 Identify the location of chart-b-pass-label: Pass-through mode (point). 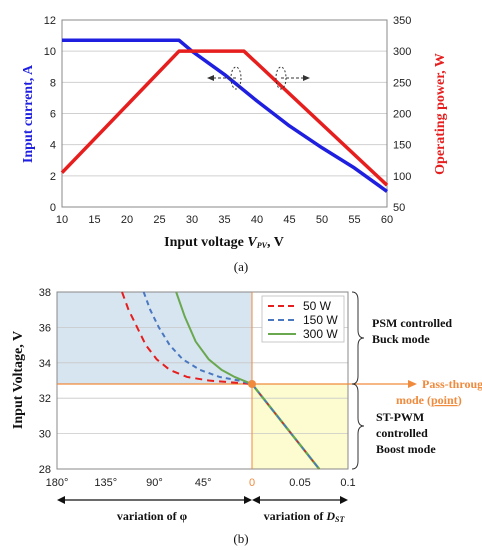
(439, 392).